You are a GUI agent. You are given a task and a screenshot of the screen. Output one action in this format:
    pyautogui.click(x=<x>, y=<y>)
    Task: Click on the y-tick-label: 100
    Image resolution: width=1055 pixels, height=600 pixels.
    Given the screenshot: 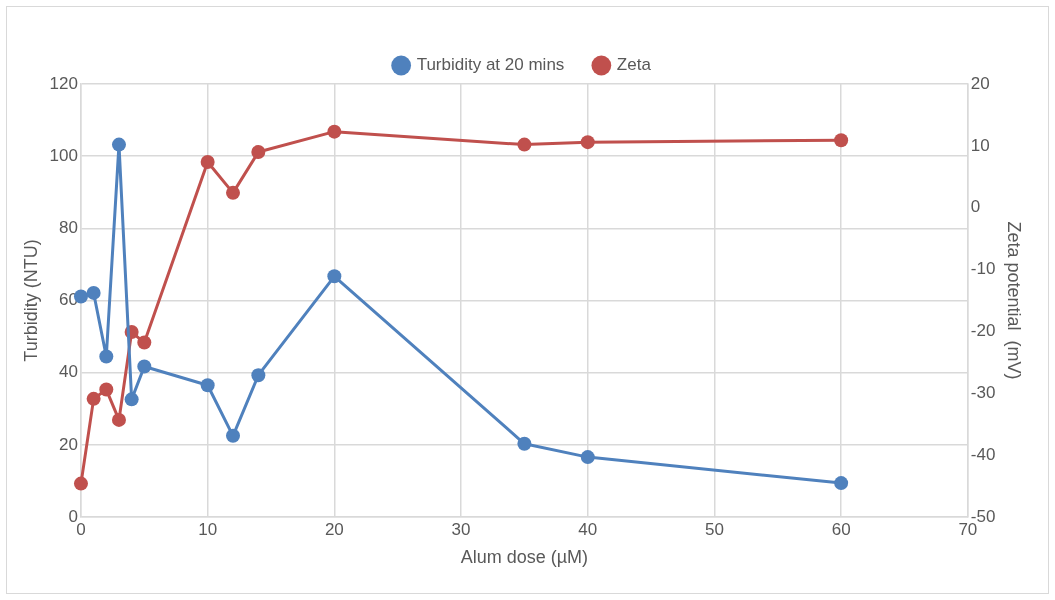 What is the action you would take?
    pyautogui.click(x=63, y=155)
    